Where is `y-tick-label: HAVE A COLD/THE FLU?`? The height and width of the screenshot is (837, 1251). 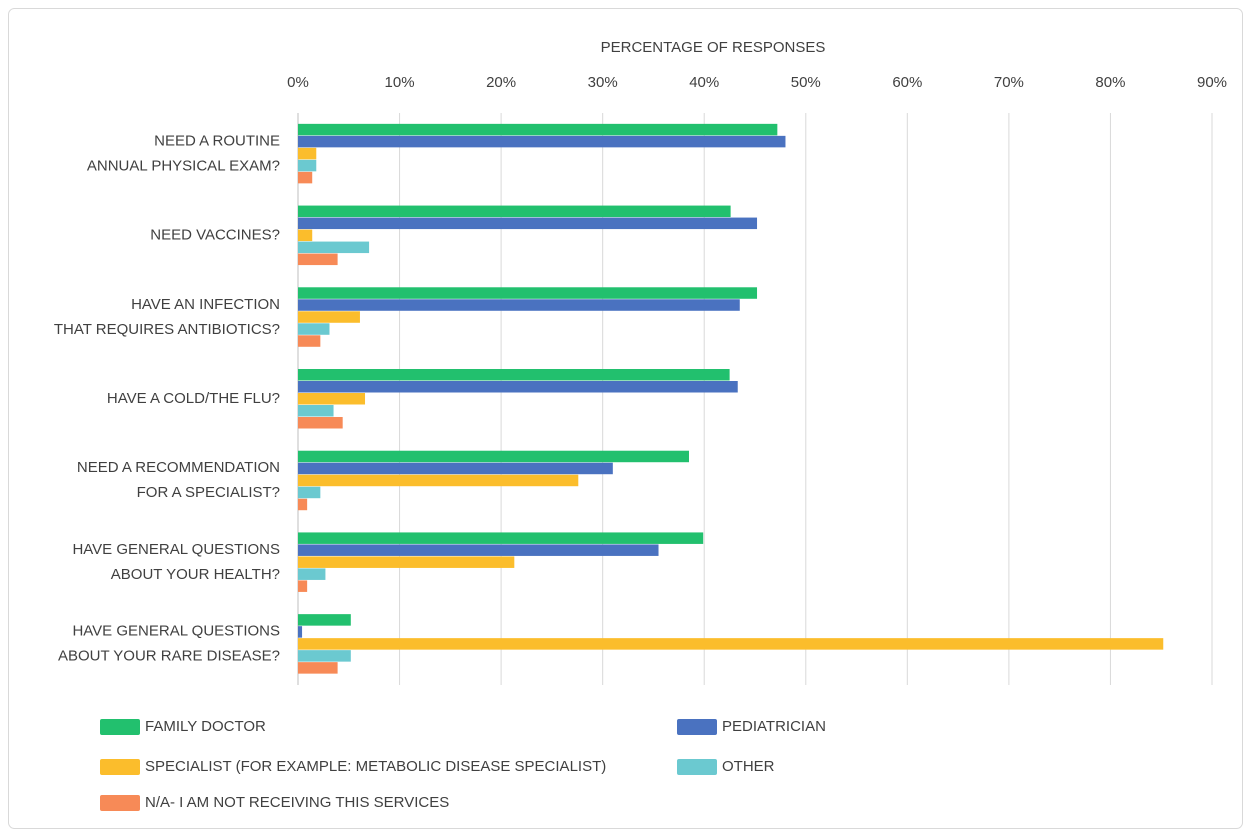
y-tick-label: HAVE A COLD/THE FLU? is located at coordinates (193, 398).